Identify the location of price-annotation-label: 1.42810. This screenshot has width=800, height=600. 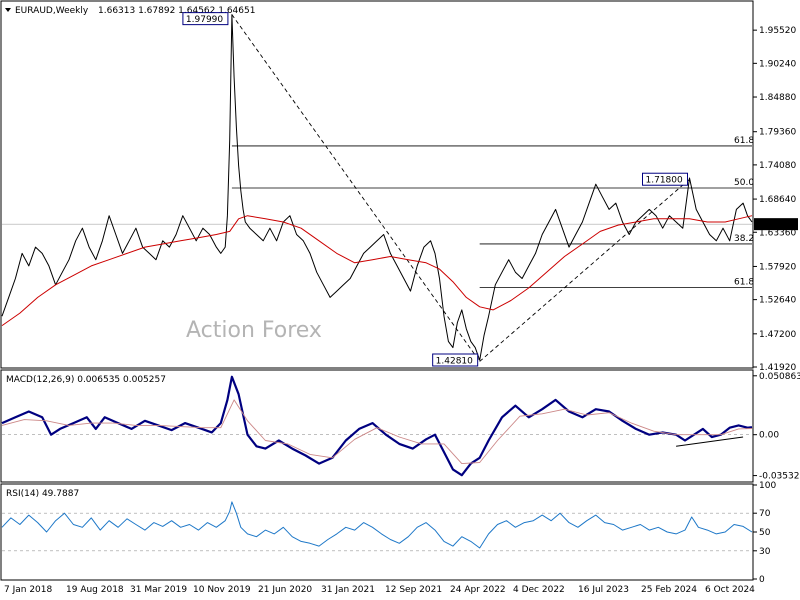
(454, 362).